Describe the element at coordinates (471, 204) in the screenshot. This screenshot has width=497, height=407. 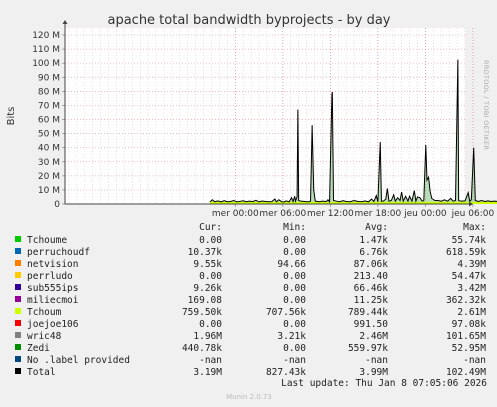
I see `x-axis-arrow` at that location.